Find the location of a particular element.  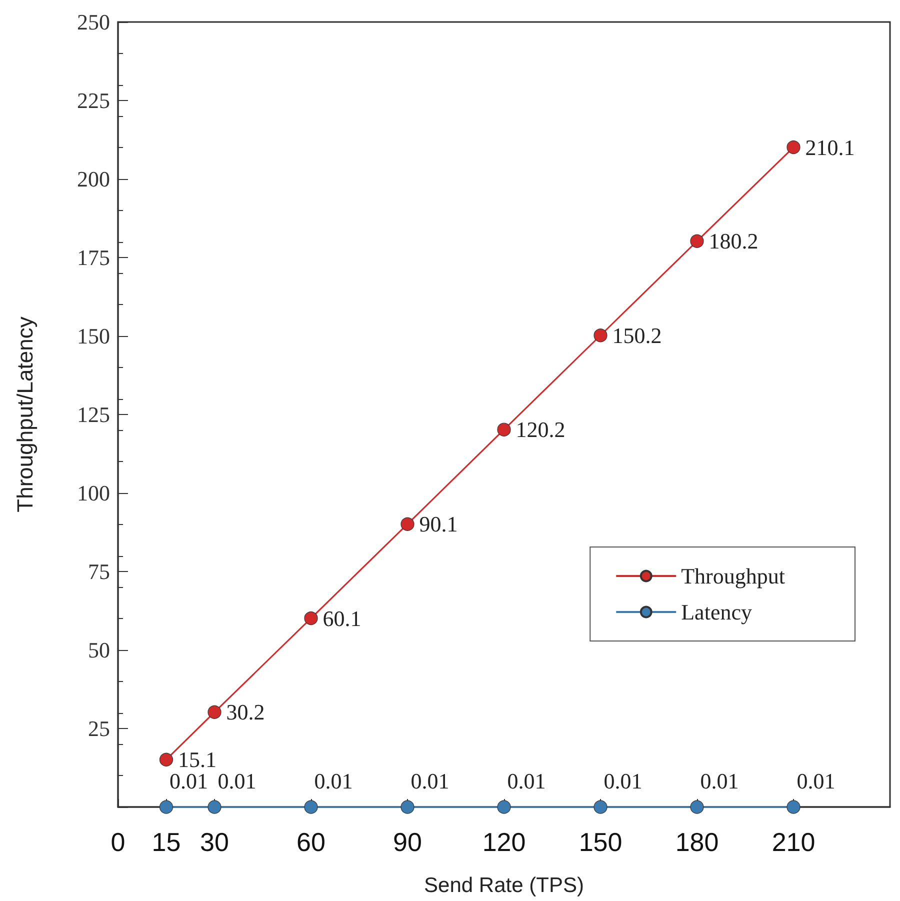

x-tick-label: 180 is located at coordinates (697, 842).